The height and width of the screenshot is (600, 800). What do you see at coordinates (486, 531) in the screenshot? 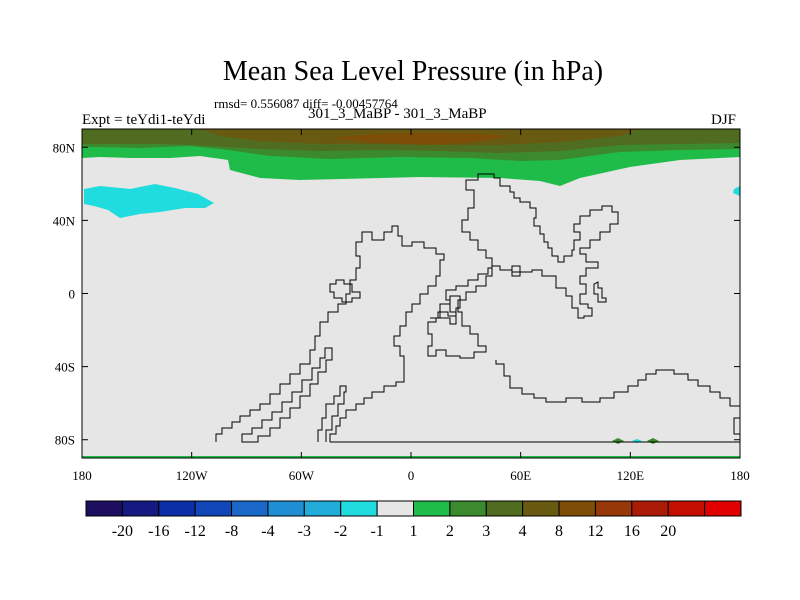
I see `colorbar-label: 3` at bounding box center [486, 531].